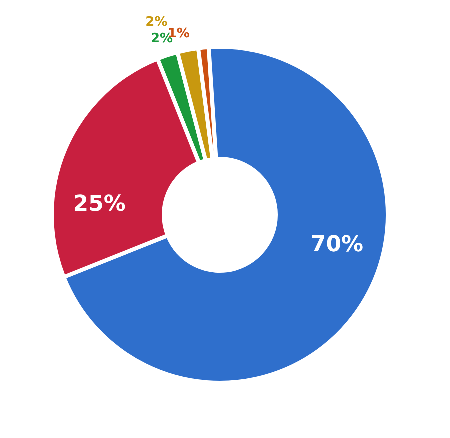 The height and width of the screenshot is (438, 450). I want to click on data-label: 25%, so click(99, 204).